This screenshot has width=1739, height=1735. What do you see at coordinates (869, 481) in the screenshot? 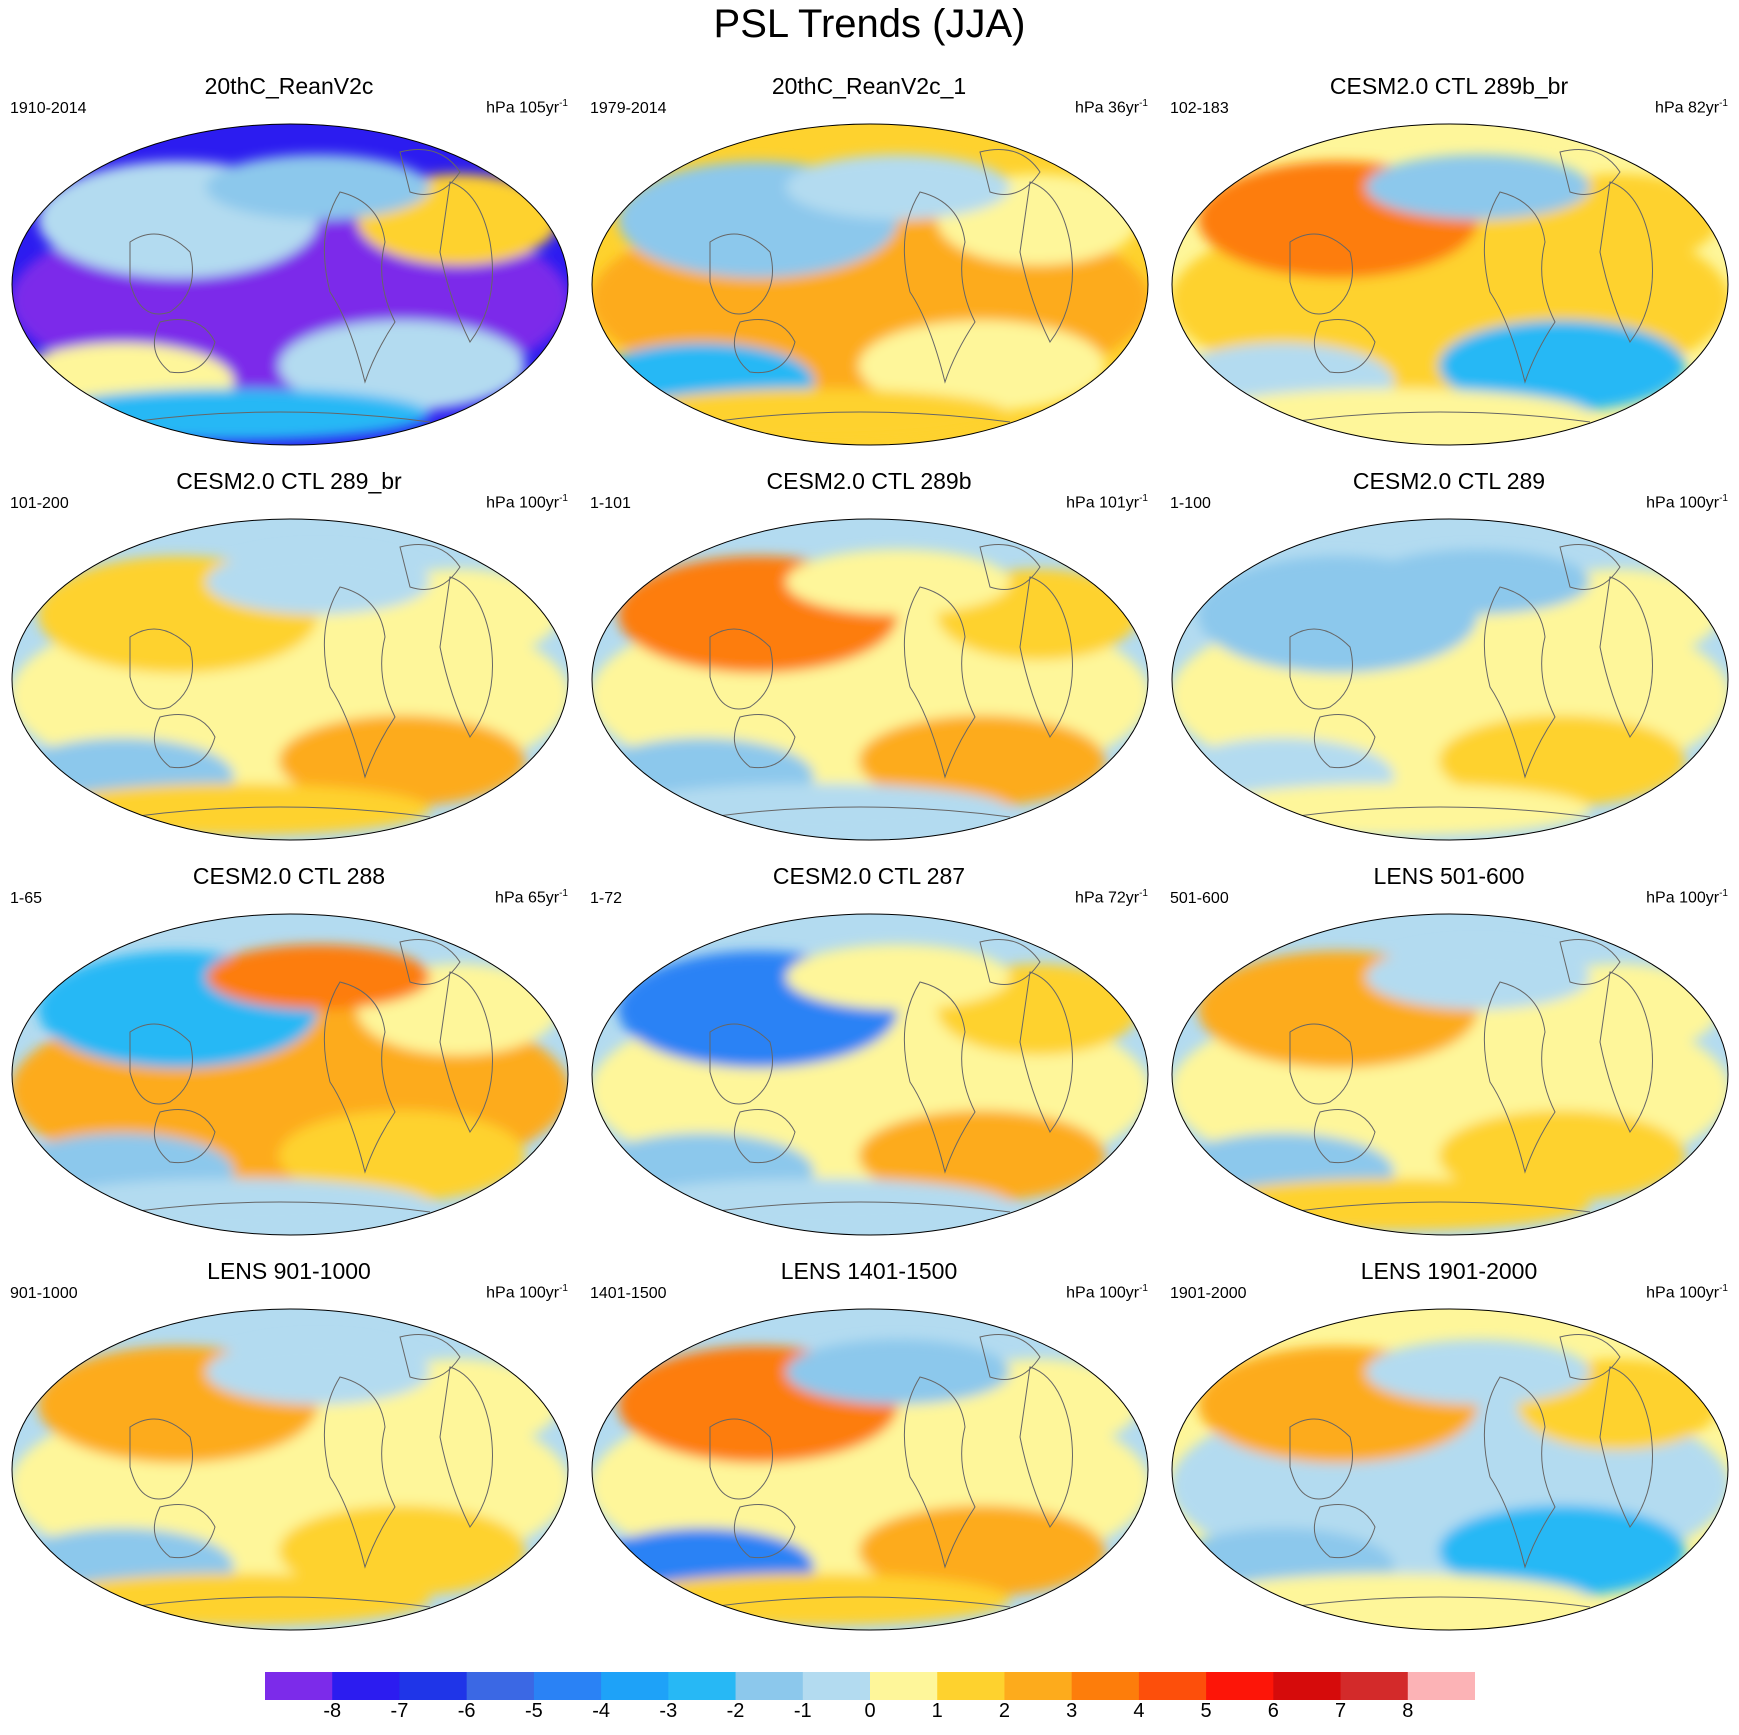
I see `panel-title: CESM2.0 CTL 289b` at bounding box center [869, 481].